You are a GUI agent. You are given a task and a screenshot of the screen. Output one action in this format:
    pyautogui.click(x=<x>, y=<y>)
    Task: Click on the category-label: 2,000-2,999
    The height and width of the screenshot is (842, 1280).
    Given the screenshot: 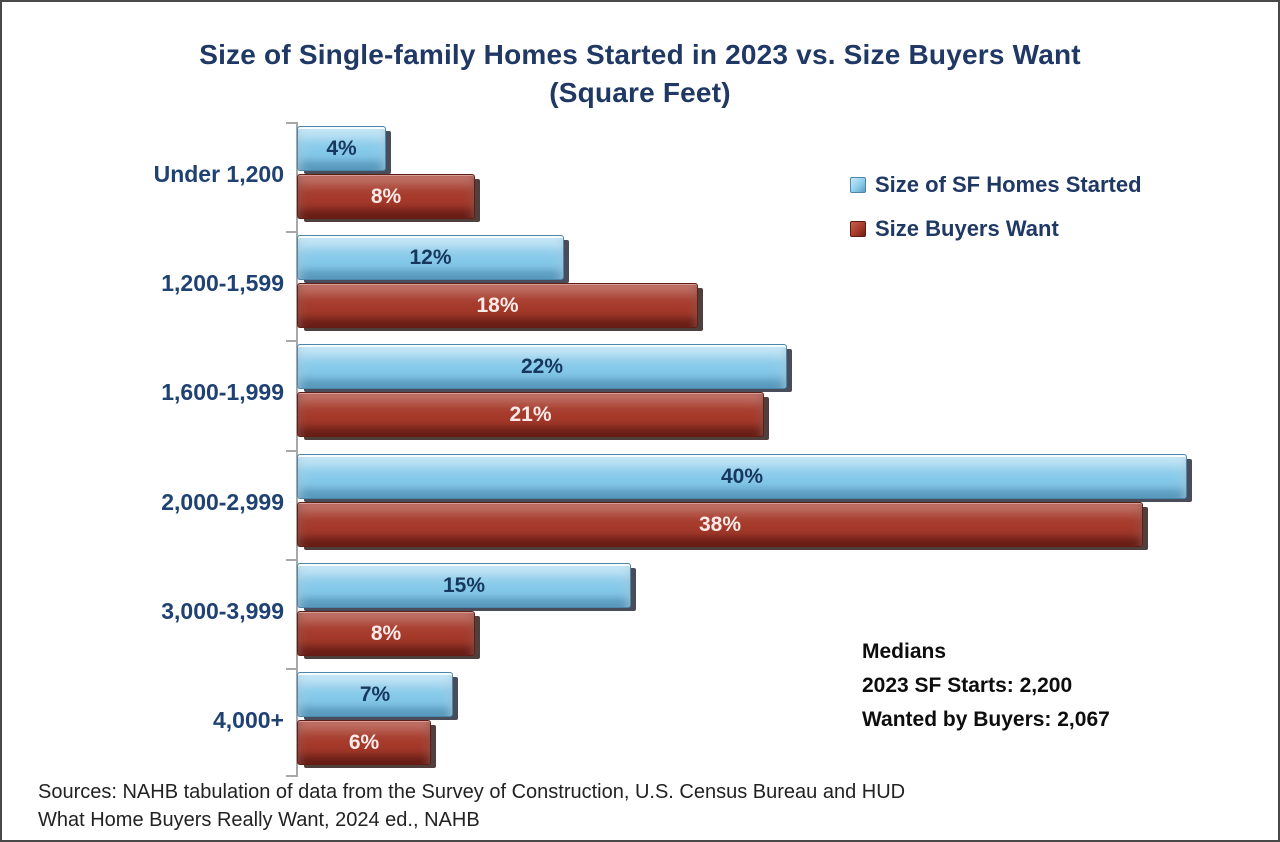 What is the action you would take?
    pyautogui.click(x=222, y=502)
    